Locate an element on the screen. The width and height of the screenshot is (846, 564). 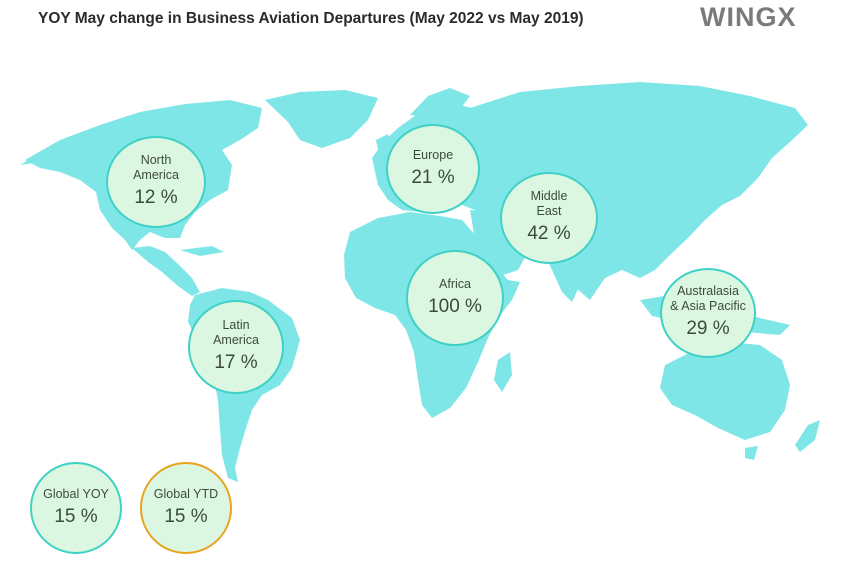
region-label: North is located at coordinates (156, 160).